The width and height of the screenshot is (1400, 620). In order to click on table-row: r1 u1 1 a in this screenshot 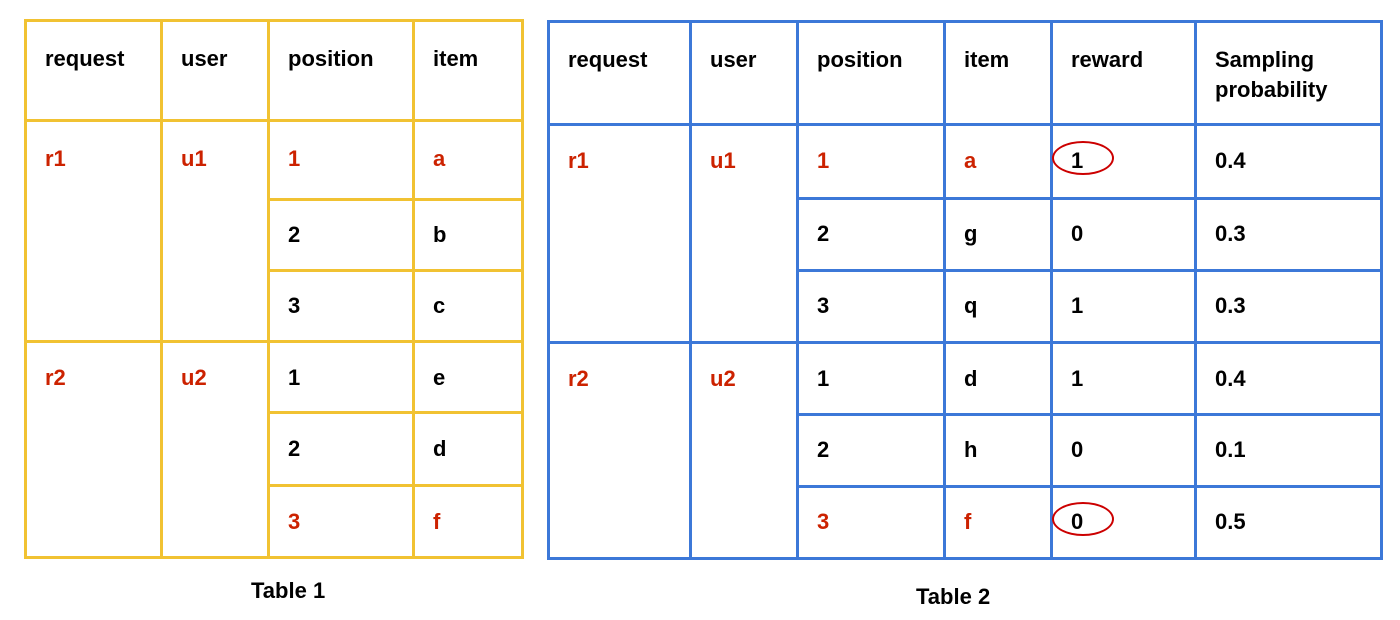, I will do `click(274, 231)`.